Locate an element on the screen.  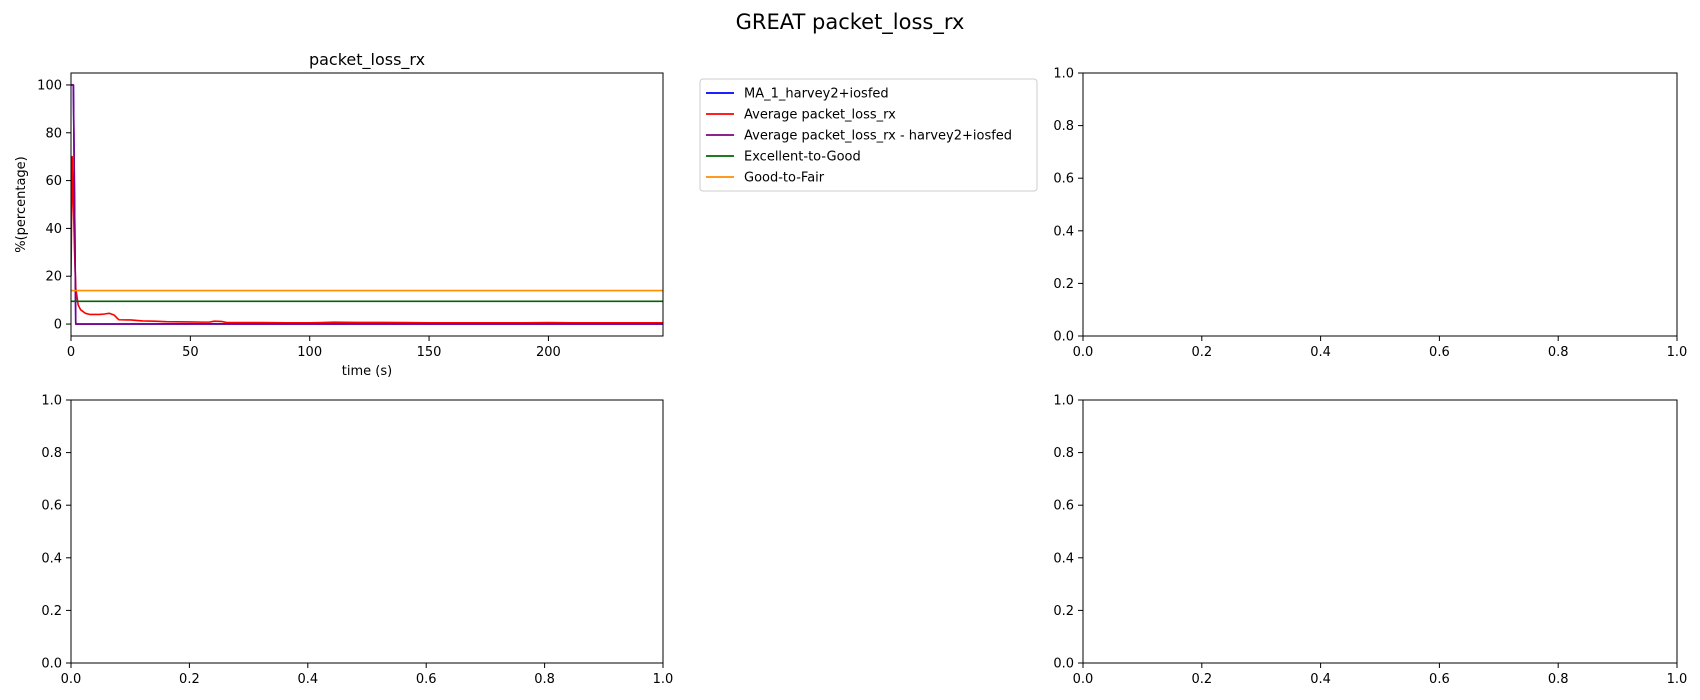
y-tick-label: 80 is located at coordinates (53, 133).